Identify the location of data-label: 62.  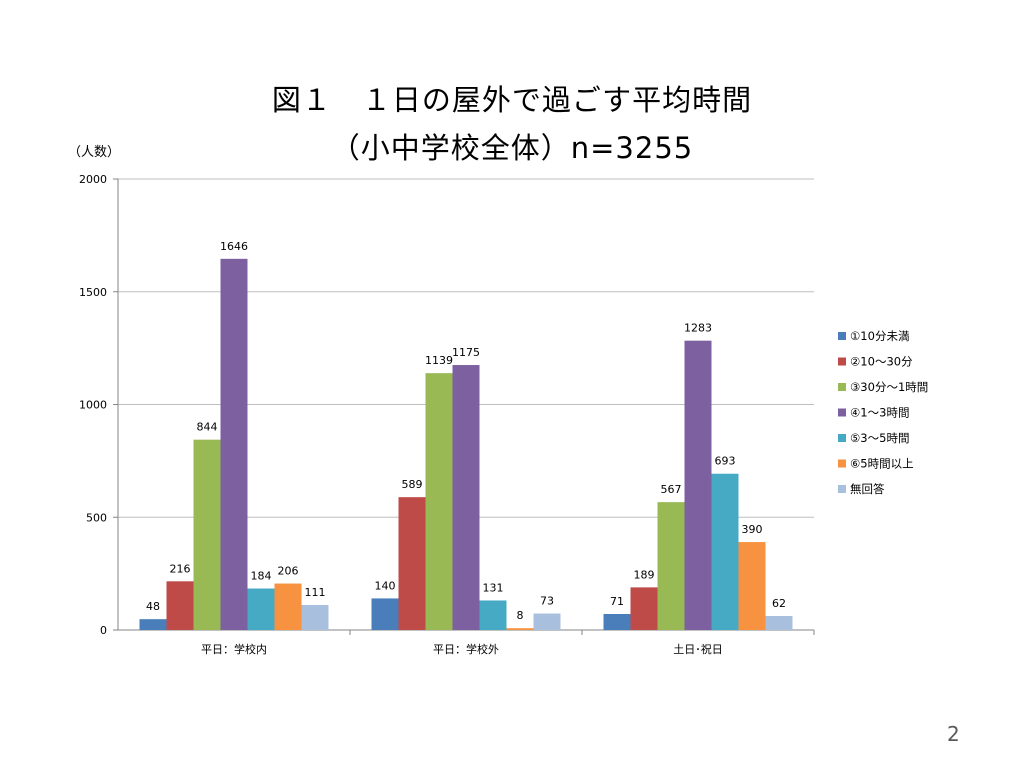
(779, 603).